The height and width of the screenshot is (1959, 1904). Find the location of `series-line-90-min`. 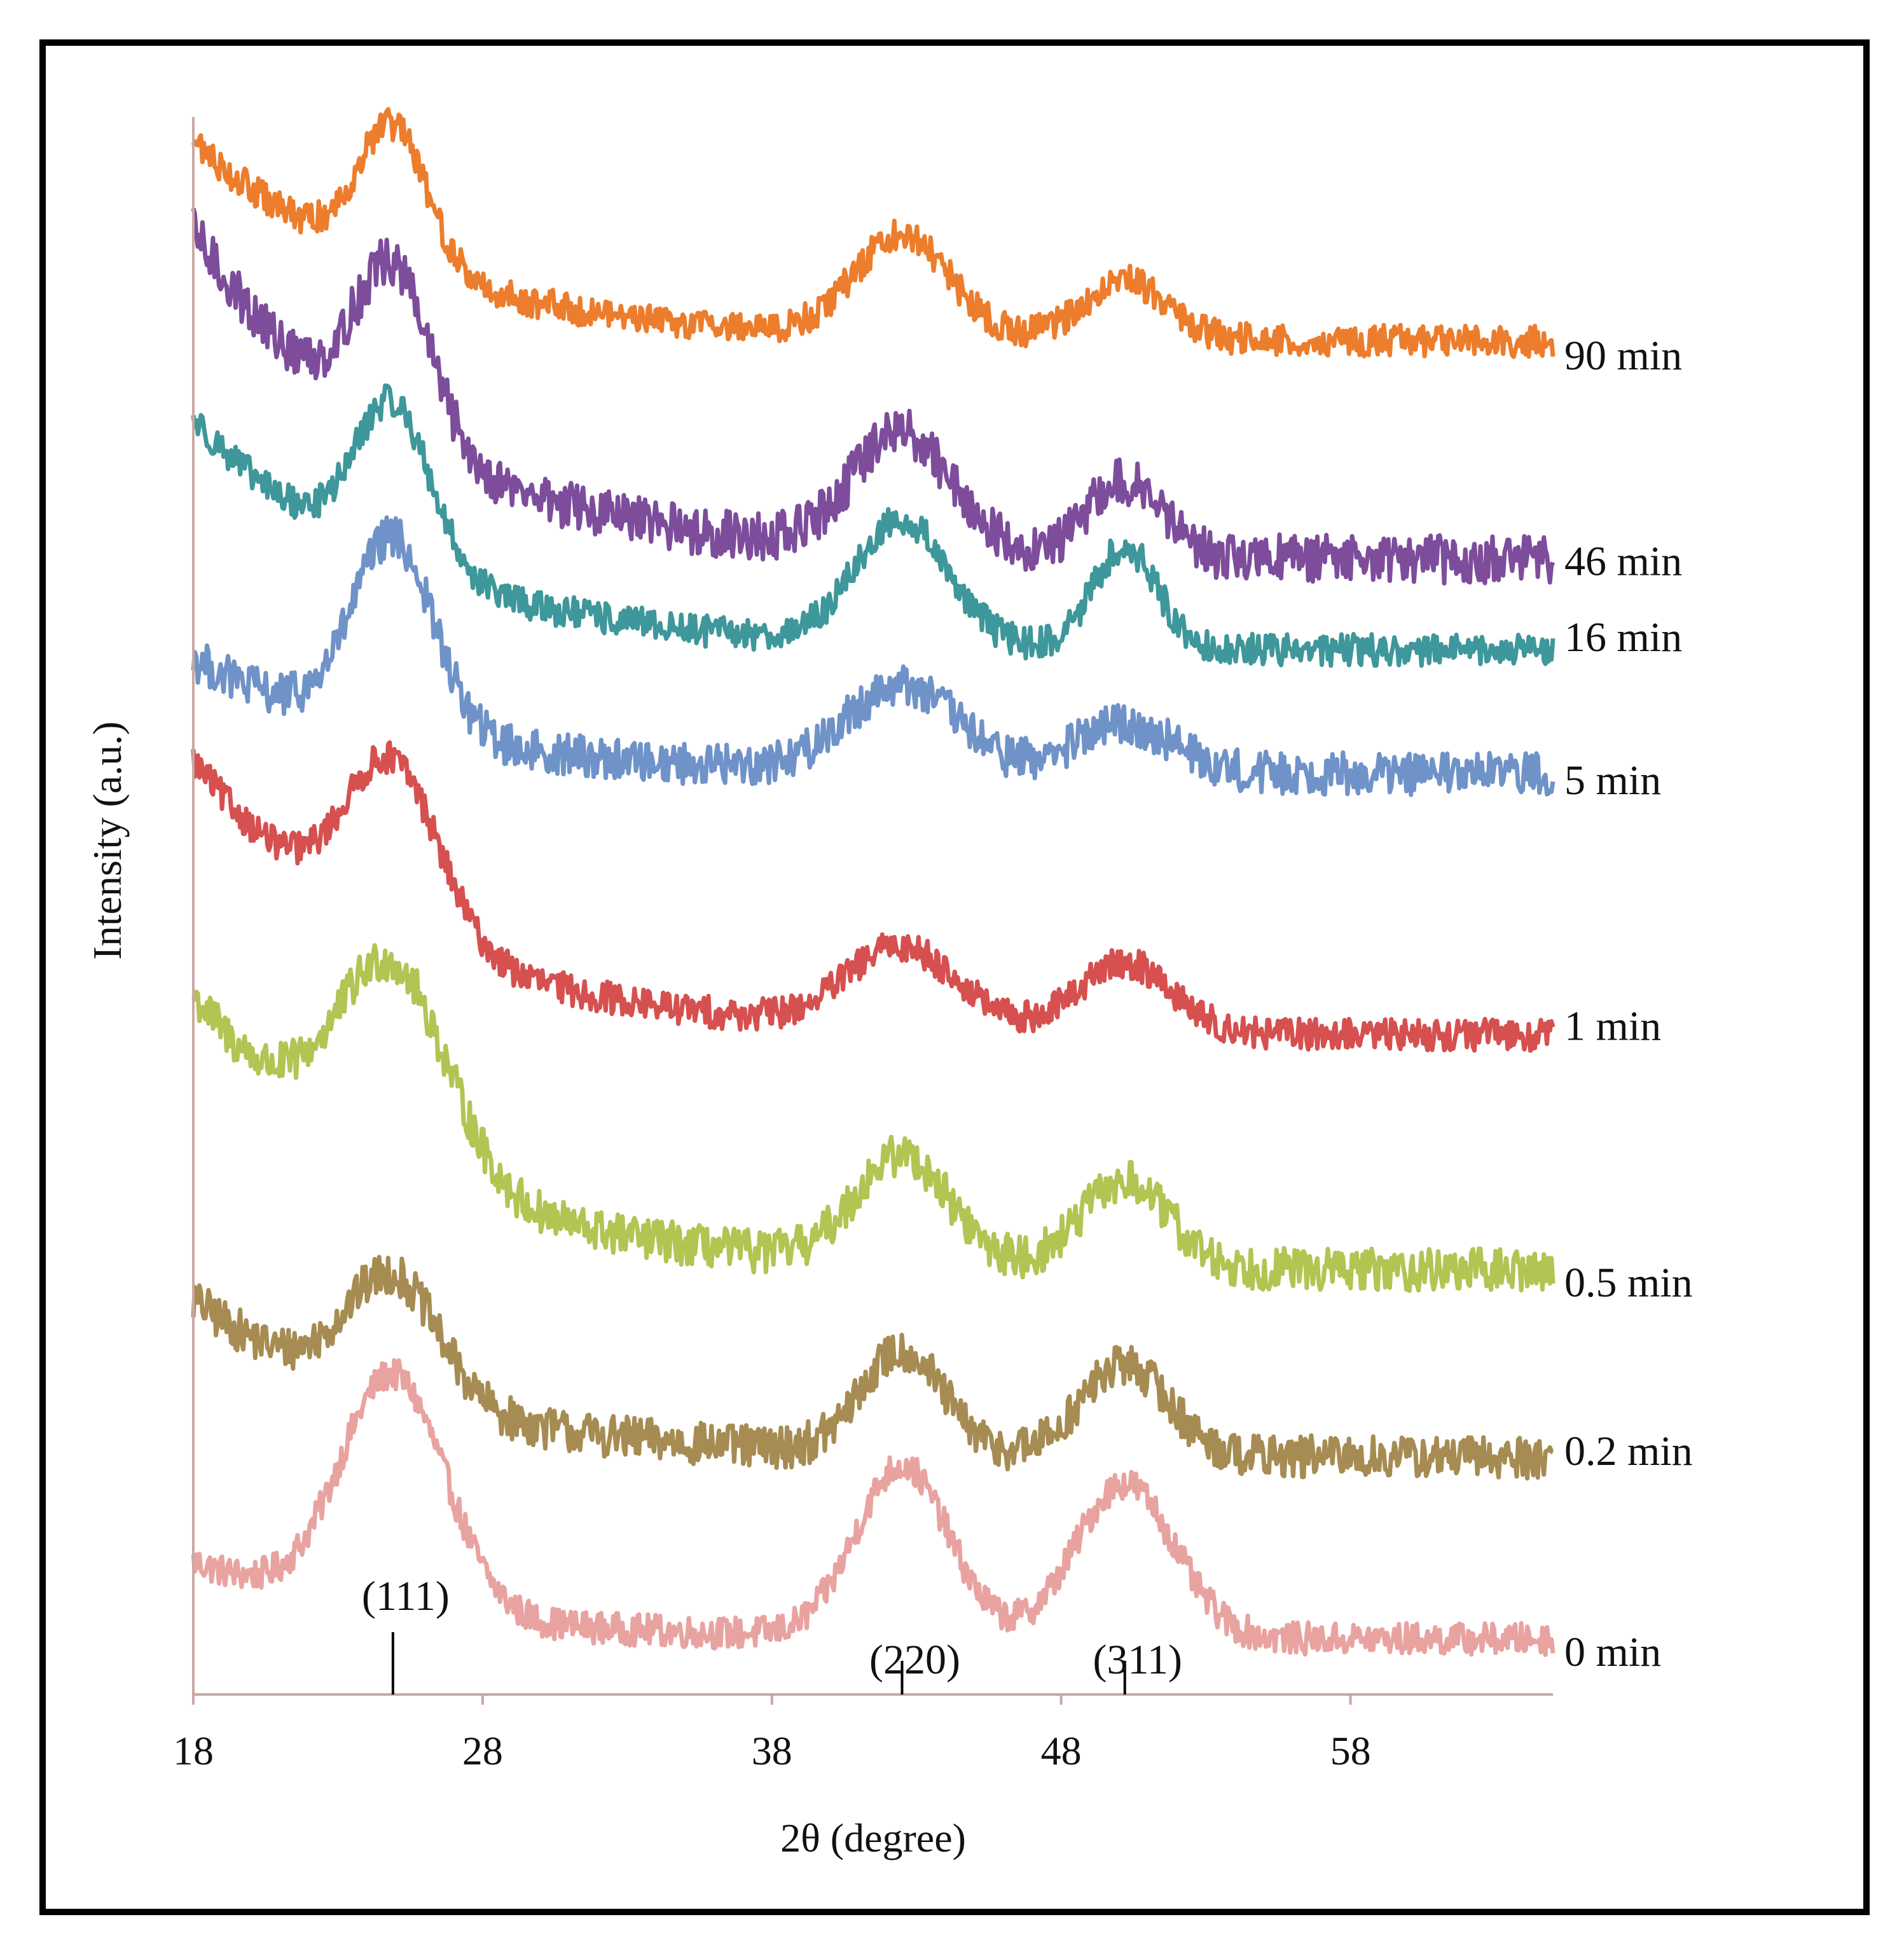

series-line-90-min is located at coordinates (873, 233).